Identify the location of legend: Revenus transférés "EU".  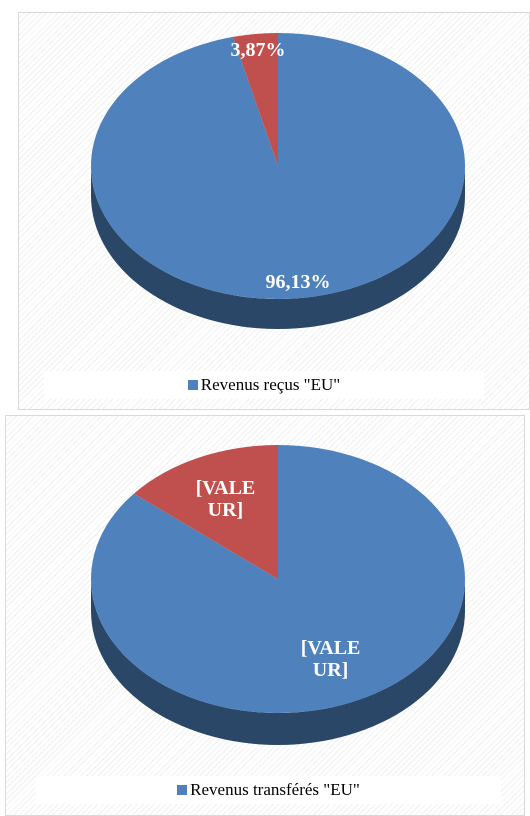
(268, 790).